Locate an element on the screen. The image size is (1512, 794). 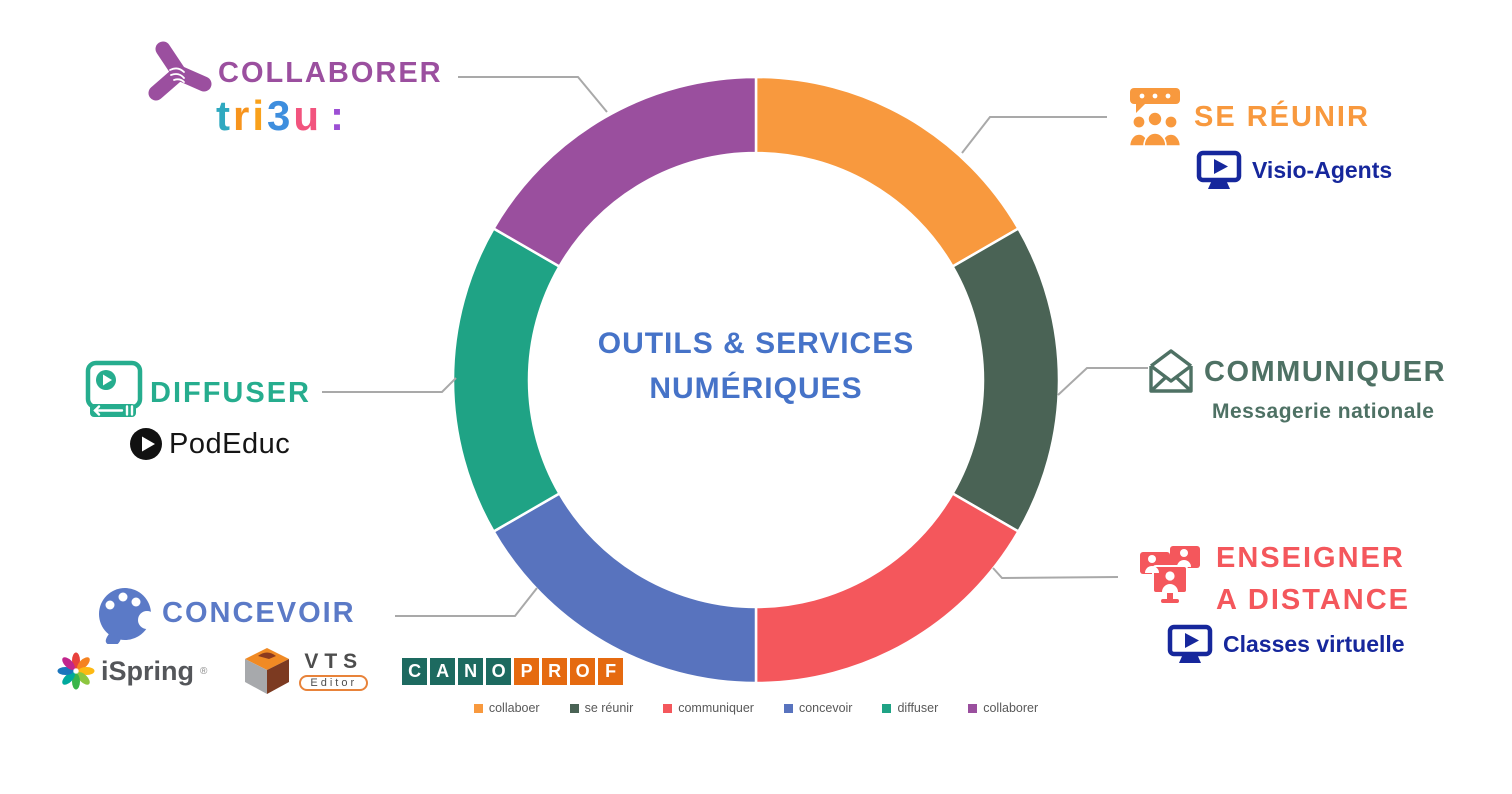
concevoir-tools: iSpring ® VTS Editor C A N O P R O F is located at coordinates (340, 671).